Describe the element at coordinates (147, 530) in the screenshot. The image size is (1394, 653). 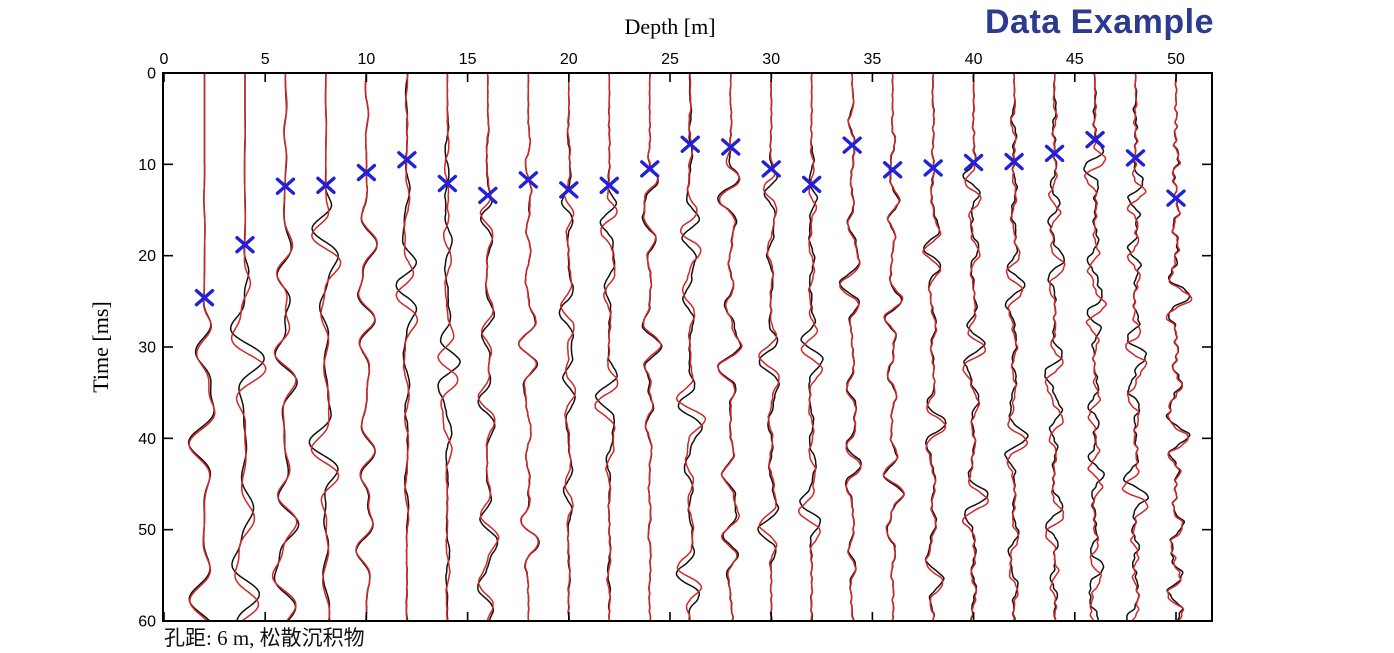
I see `y-tick-label: 50` at that location.